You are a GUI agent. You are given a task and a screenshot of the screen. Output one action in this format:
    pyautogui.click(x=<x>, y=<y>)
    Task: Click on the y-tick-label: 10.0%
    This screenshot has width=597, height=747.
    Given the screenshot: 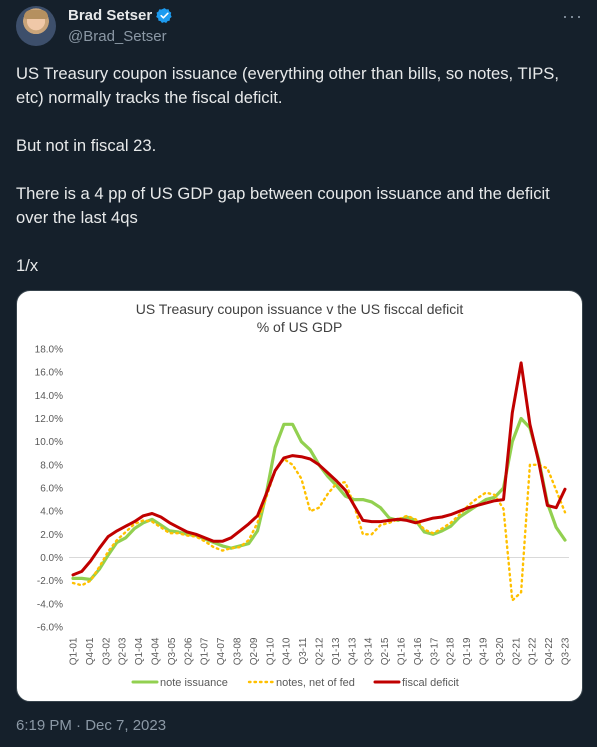 What is the action you would take?
    pyautogui.click(x=49, y=442)
    